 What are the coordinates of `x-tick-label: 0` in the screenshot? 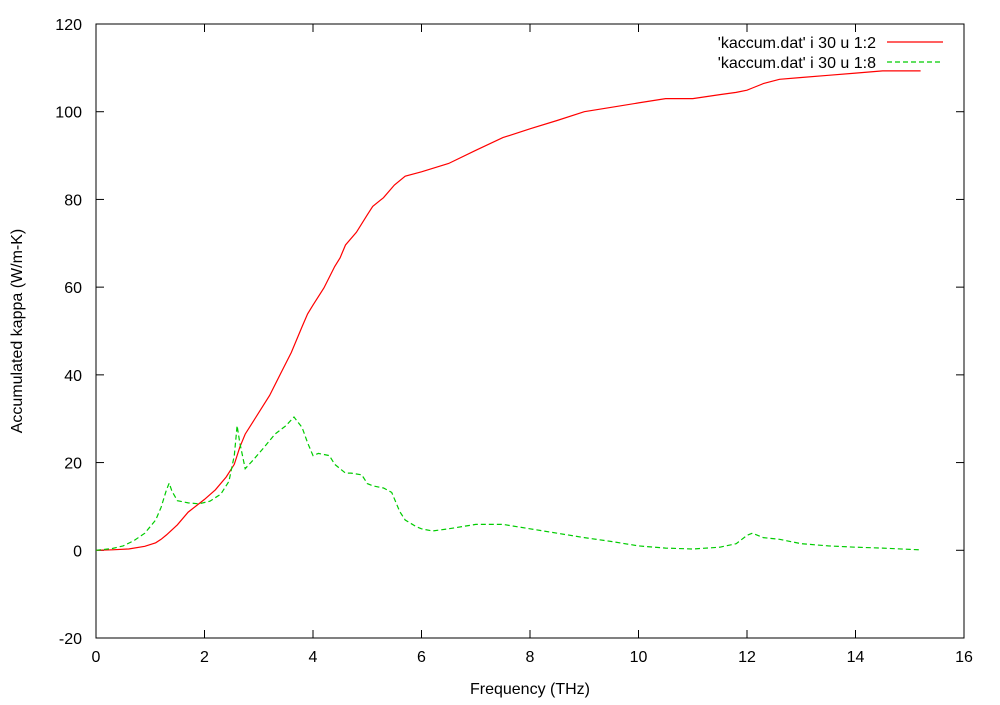 It's located at (96, 657).